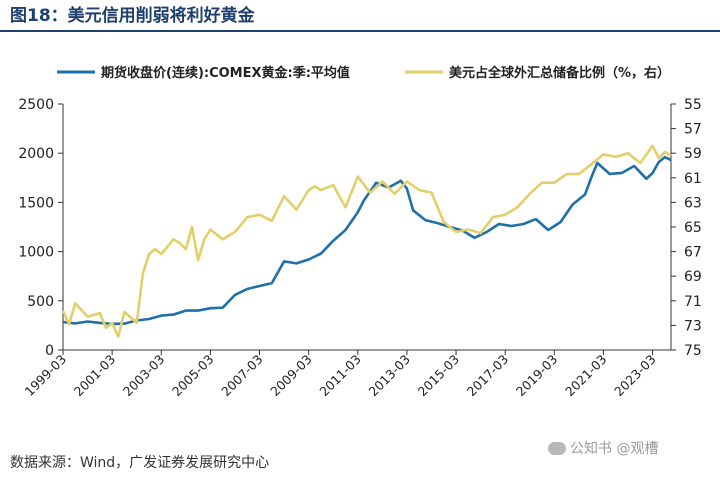 The image size is (720, 479). What do you see at coordinates (291, 376) in the screenshot?
I see `x-tick-label: 2009-03` at bounding box center [291, 376].